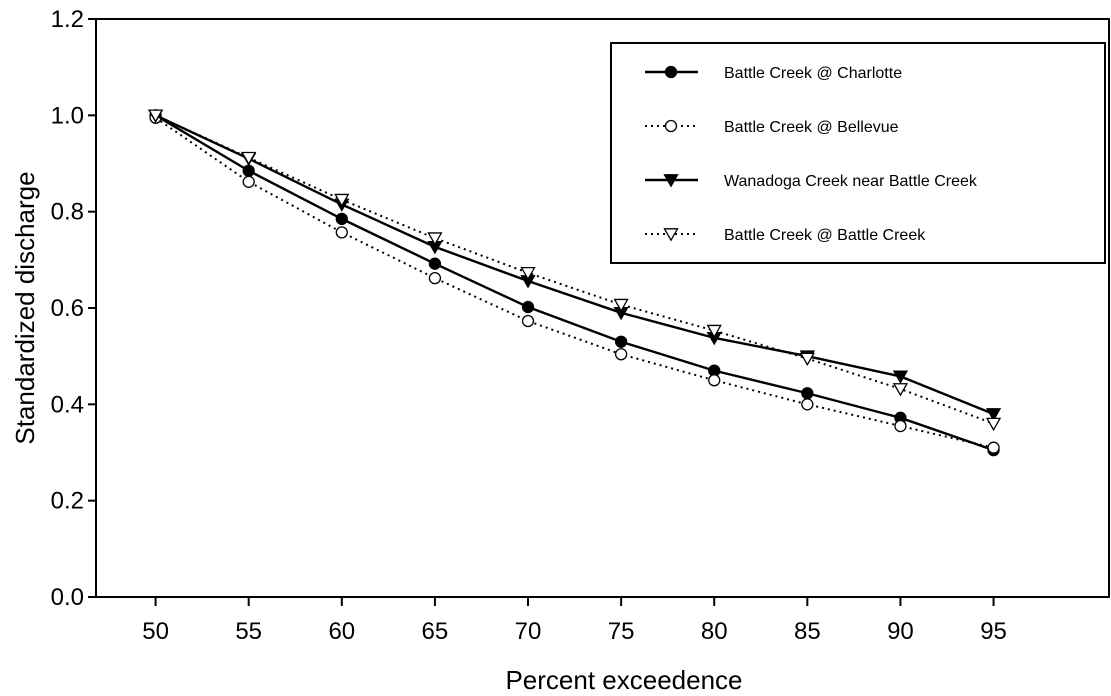  Describe the element at coordinates (67, 404) in the screenshot. I see `y-tick-label: 0.4` at that location.